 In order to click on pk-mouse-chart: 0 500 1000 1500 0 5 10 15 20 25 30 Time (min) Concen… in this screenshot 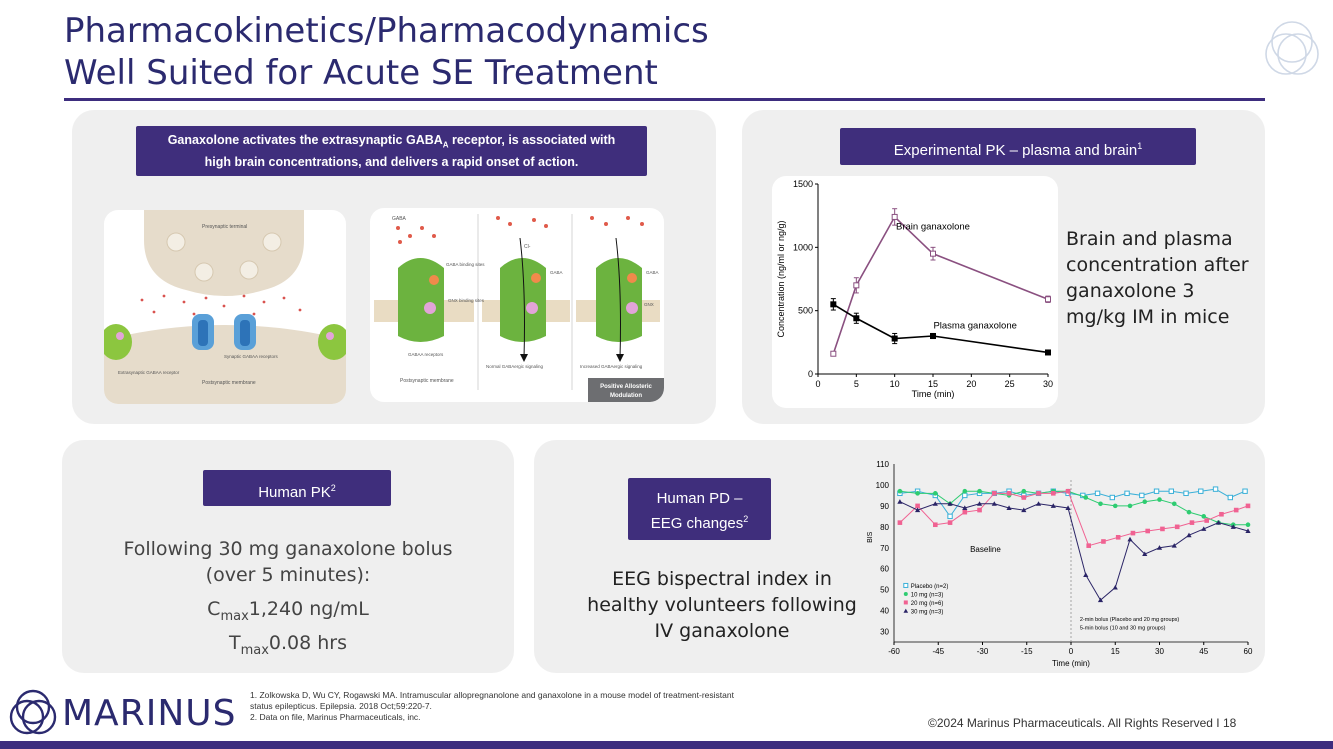, I will do `click(914, 289)`.